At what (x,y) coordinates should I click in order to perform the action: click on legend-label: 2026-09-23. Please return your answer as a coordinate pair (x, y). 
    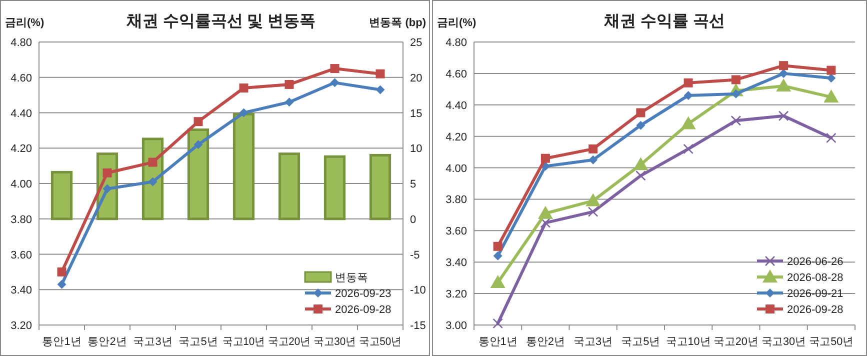
    Looking at the image, I should click on (363, 294).